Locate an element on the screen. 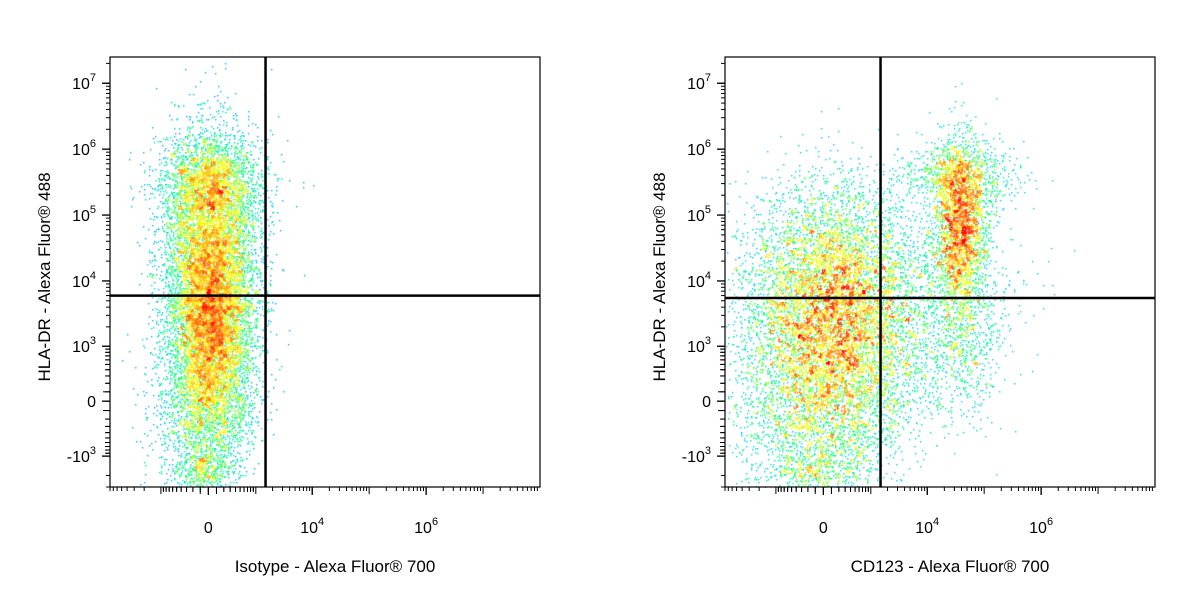 The width and height of the screenshot is (1200, 600). x-axis-title: Isotype - Alexa Fluor® 700 is located at coordinates (335, 566).